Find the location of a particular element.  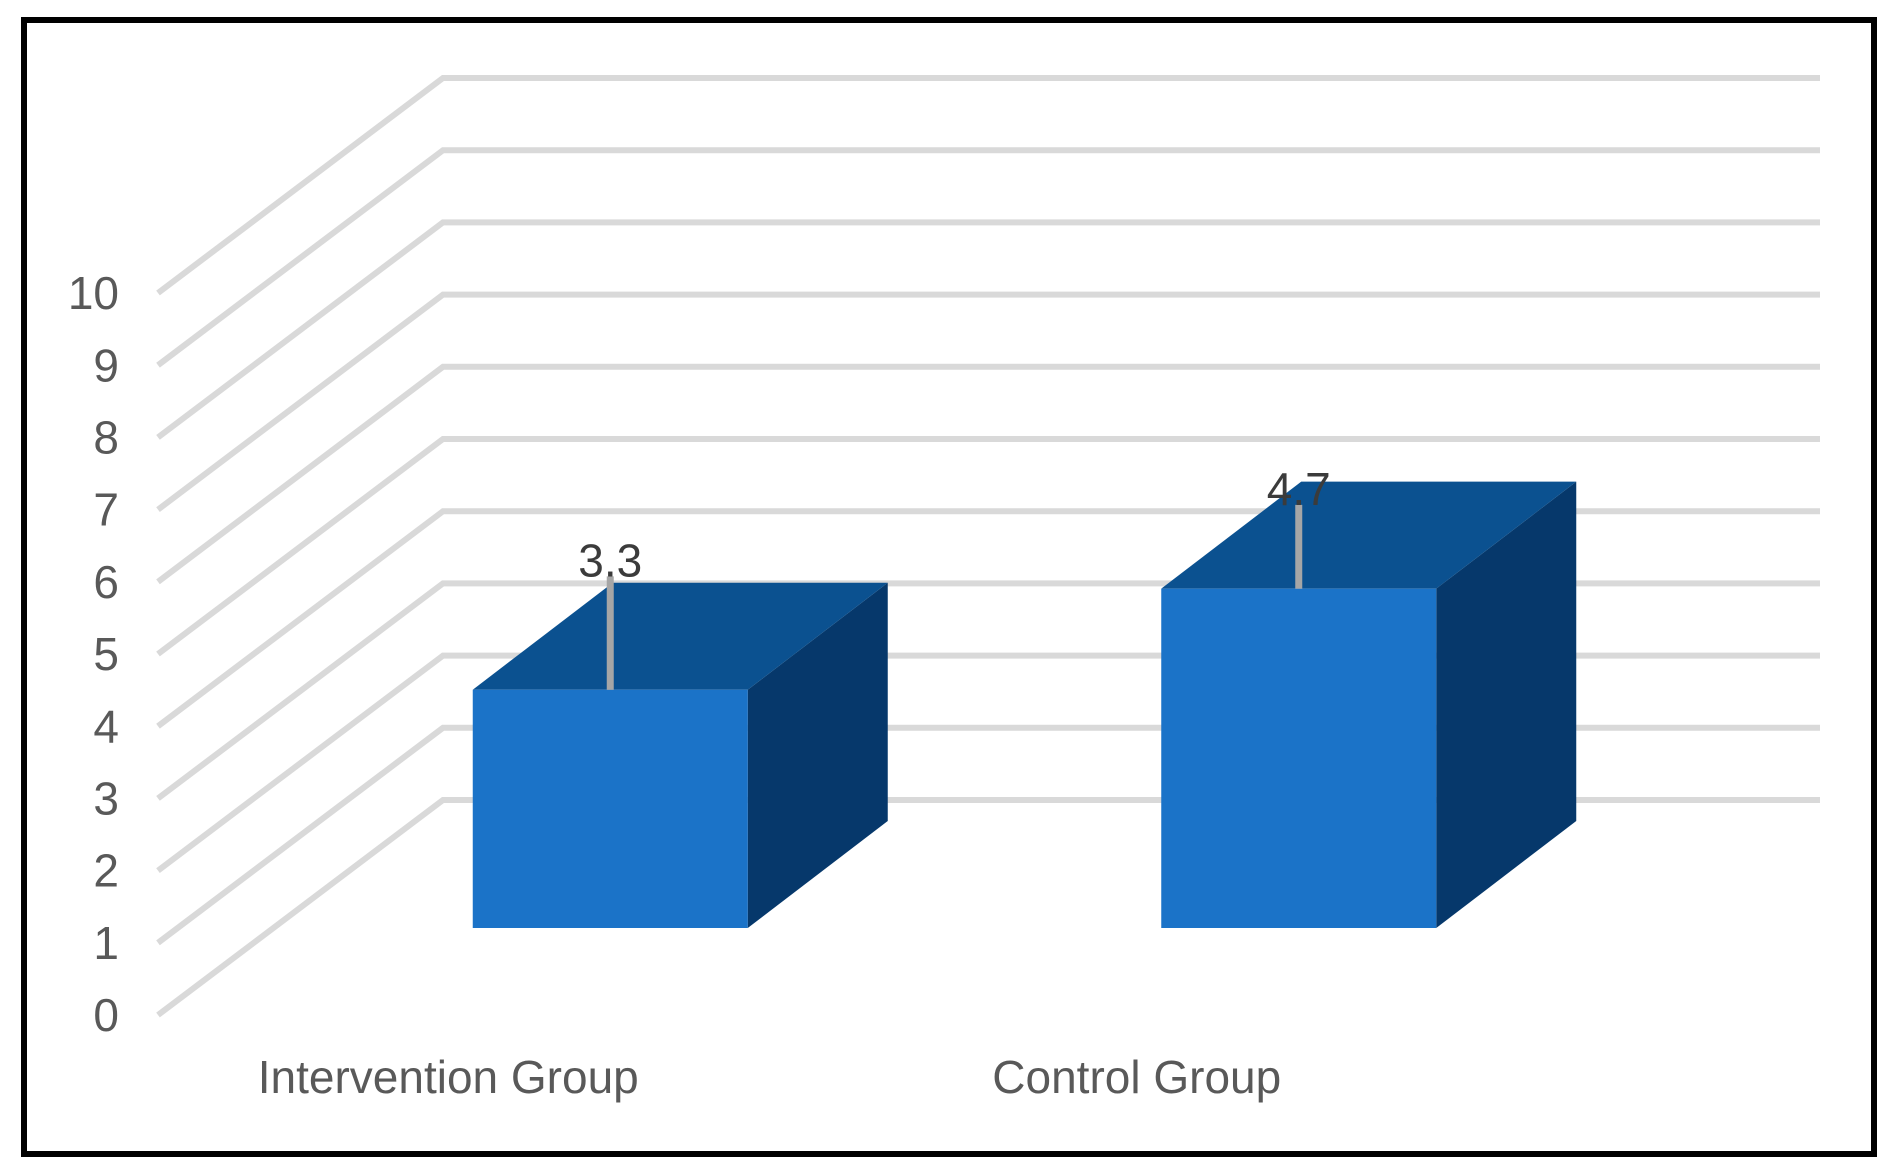

category-label: Intervention Group is located at coordinates (448, 1077).